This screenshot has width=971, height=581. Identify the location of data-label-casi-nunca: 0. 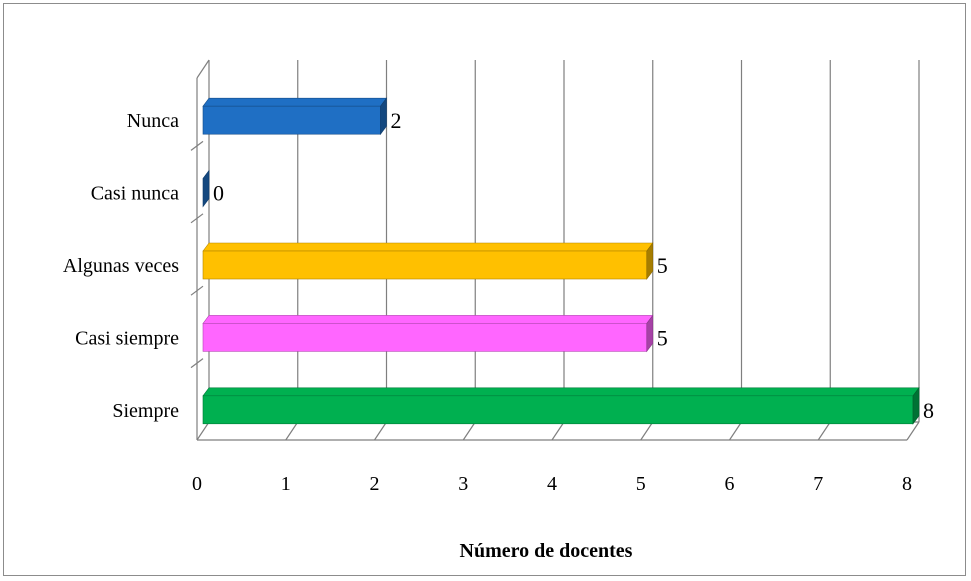
(218, 193).